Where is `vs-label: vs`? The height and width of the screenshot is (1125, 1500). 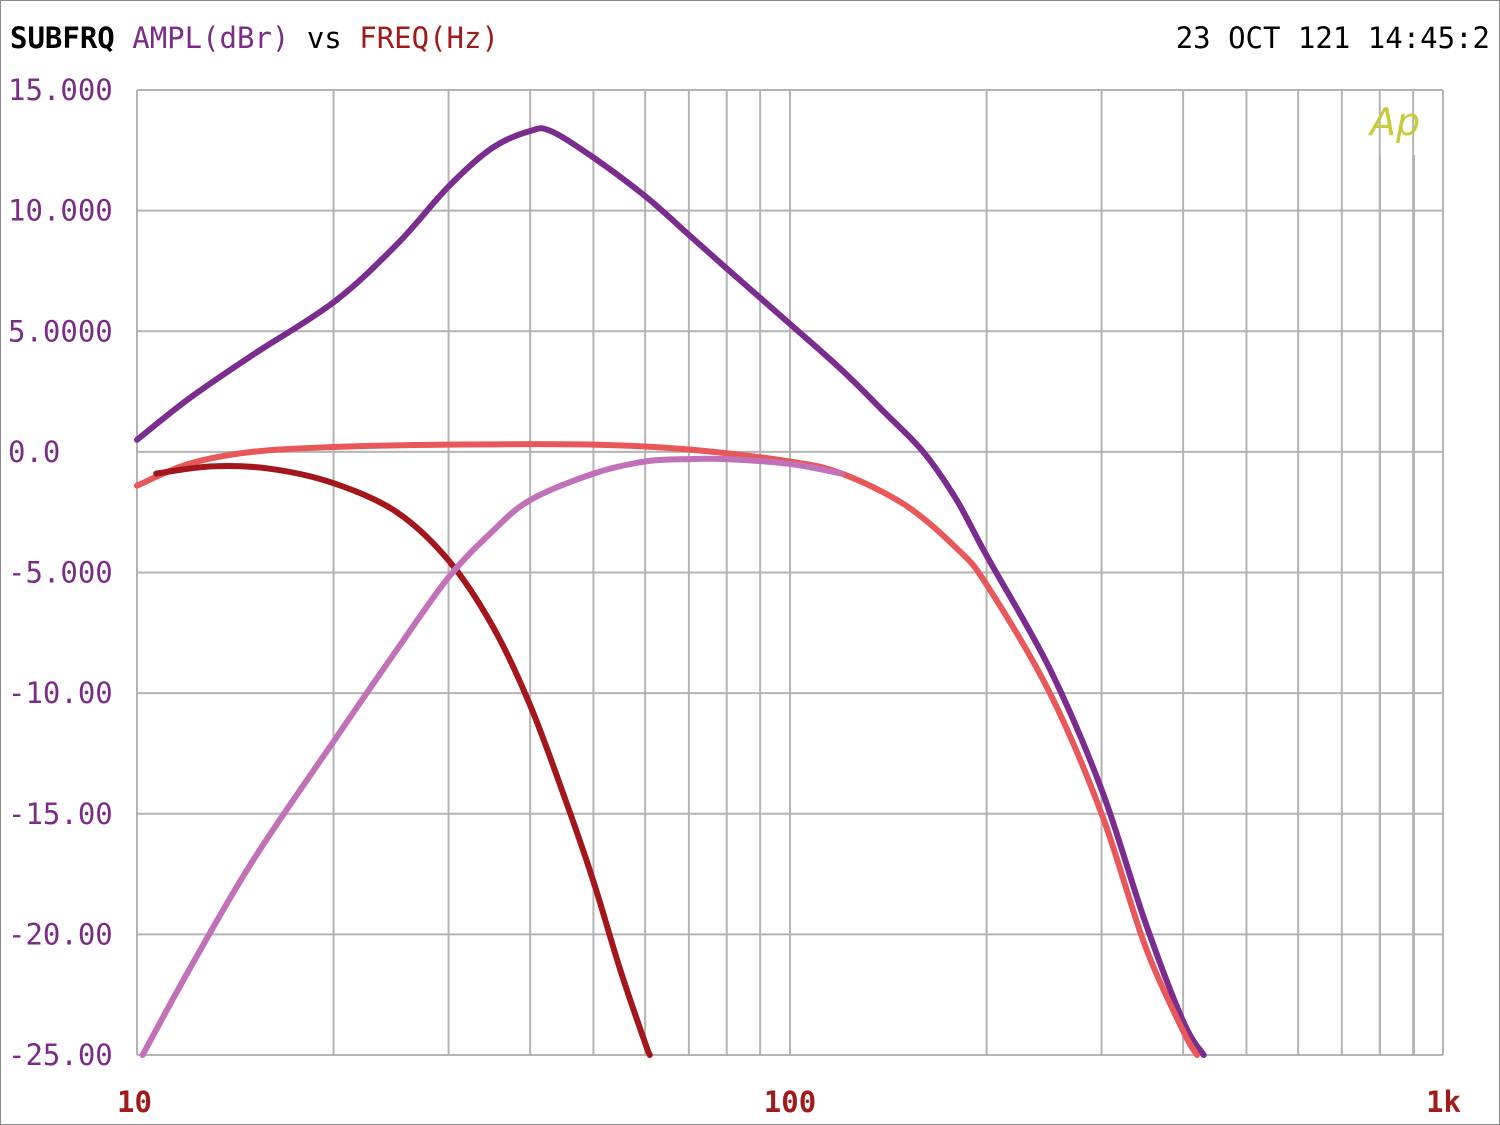
vs-label: vs is located at coordinates (324, 38).